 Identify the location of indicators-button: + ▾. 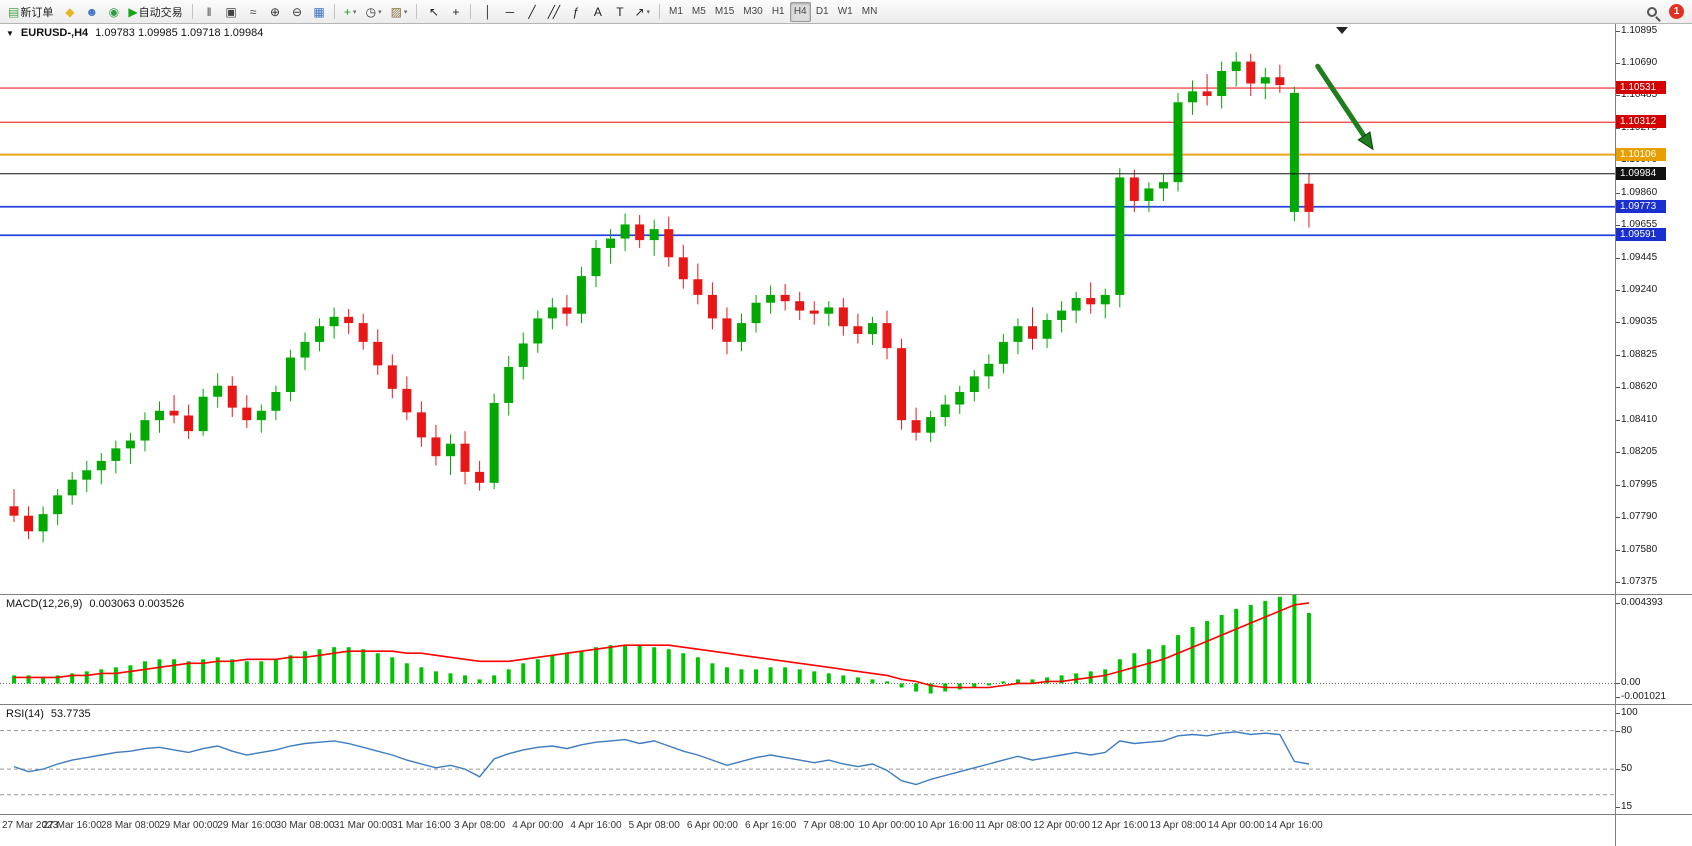
(350, 12).